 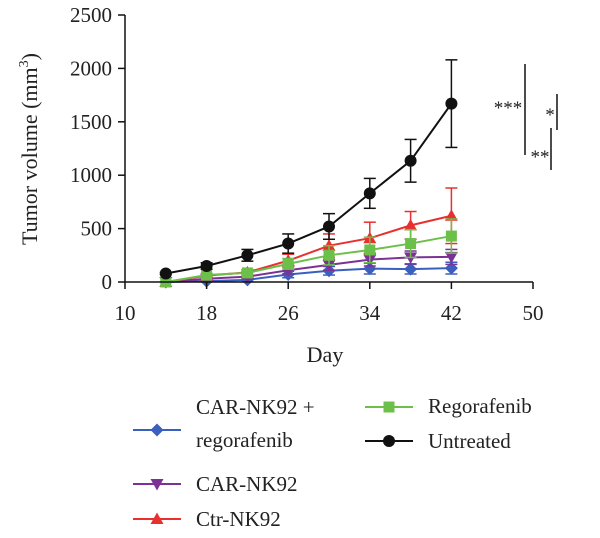 What do you see at coordinates (370, 313) in the screenshot?
I see `x-tick-label: 34` at bounding box center [370, 313].